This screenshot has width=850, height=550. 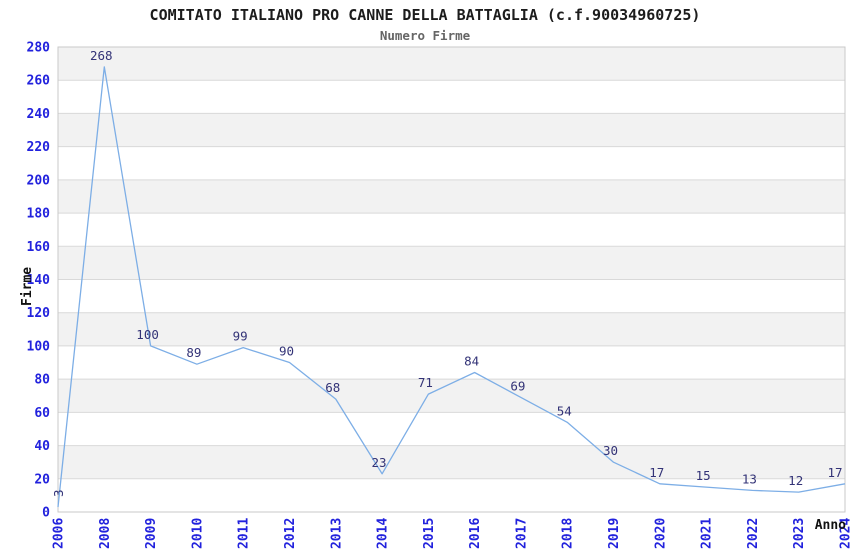 I want to click on x-tick-label: 2024, so click(x=844, y=533).